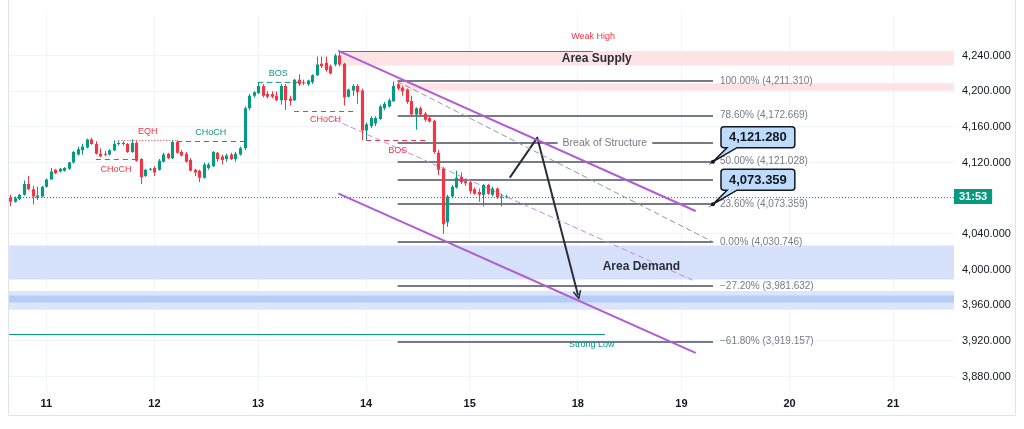  What do you see at coordinates (986, 339) in the screenshot?
I see `y-tick-label: 3,920.000` at bounding box center [986, 339].